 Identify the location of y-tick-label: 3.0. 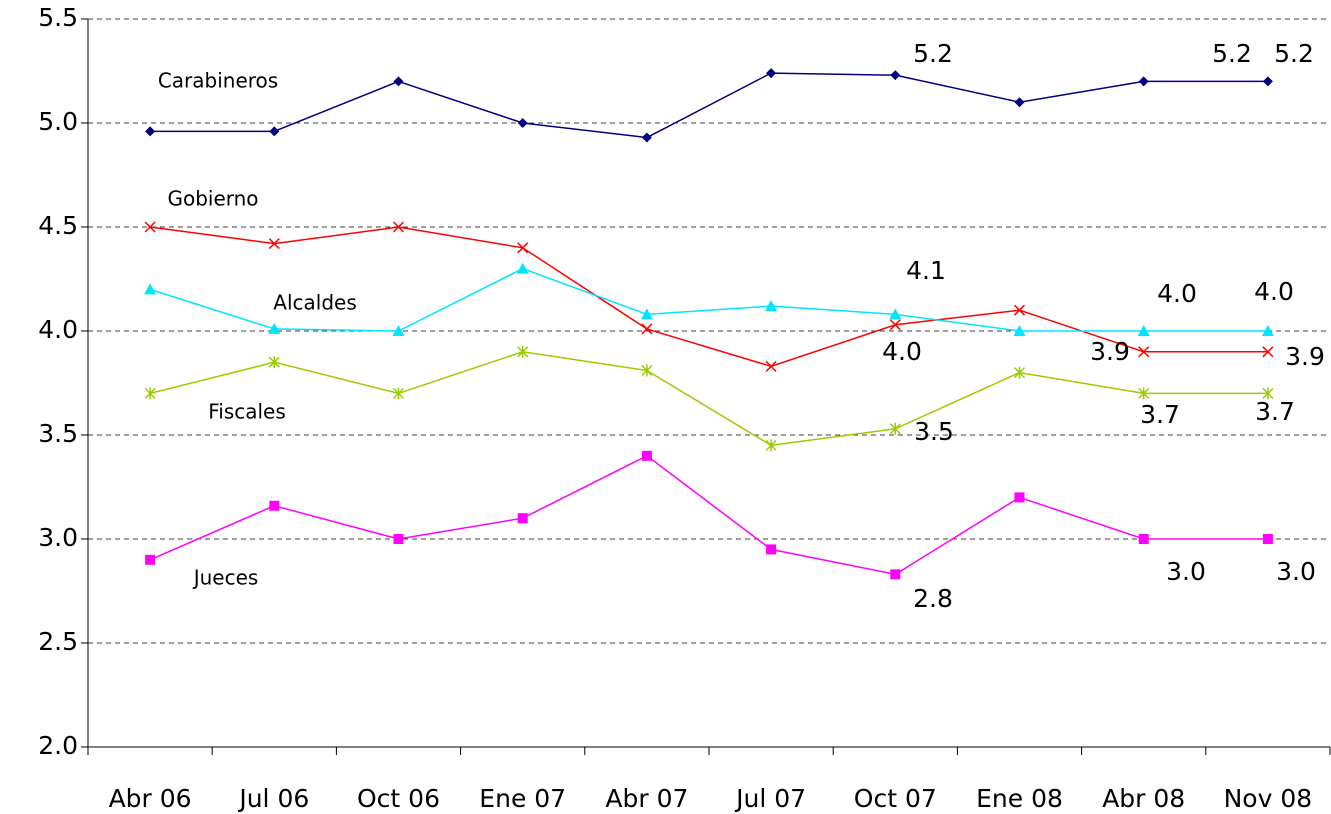
(58, 537).